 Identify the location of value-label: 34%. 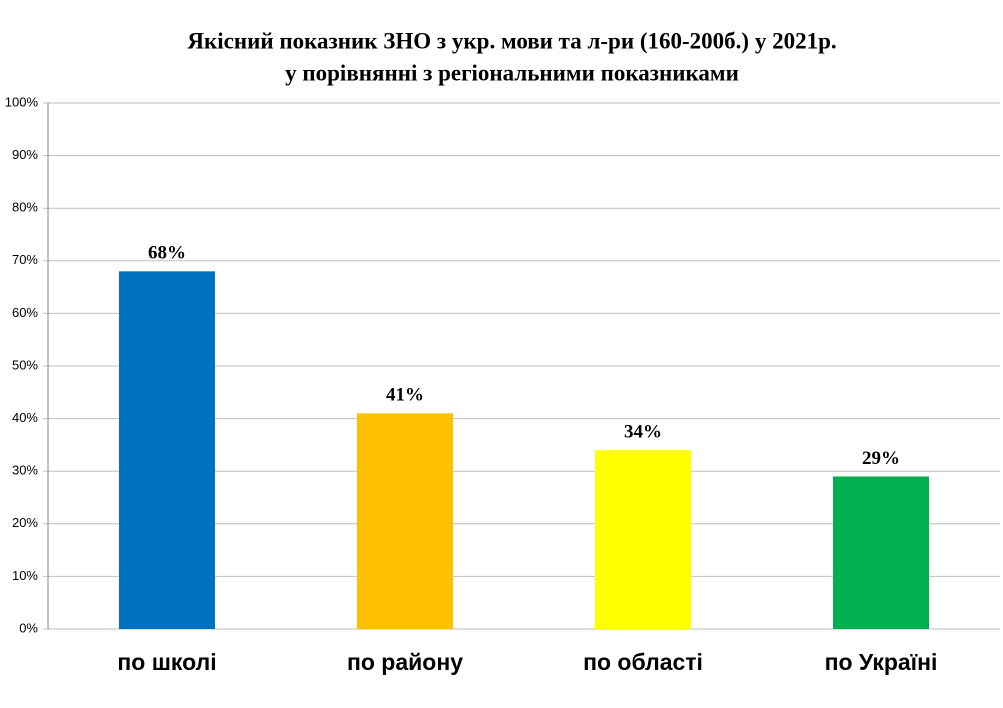
(643, 432).